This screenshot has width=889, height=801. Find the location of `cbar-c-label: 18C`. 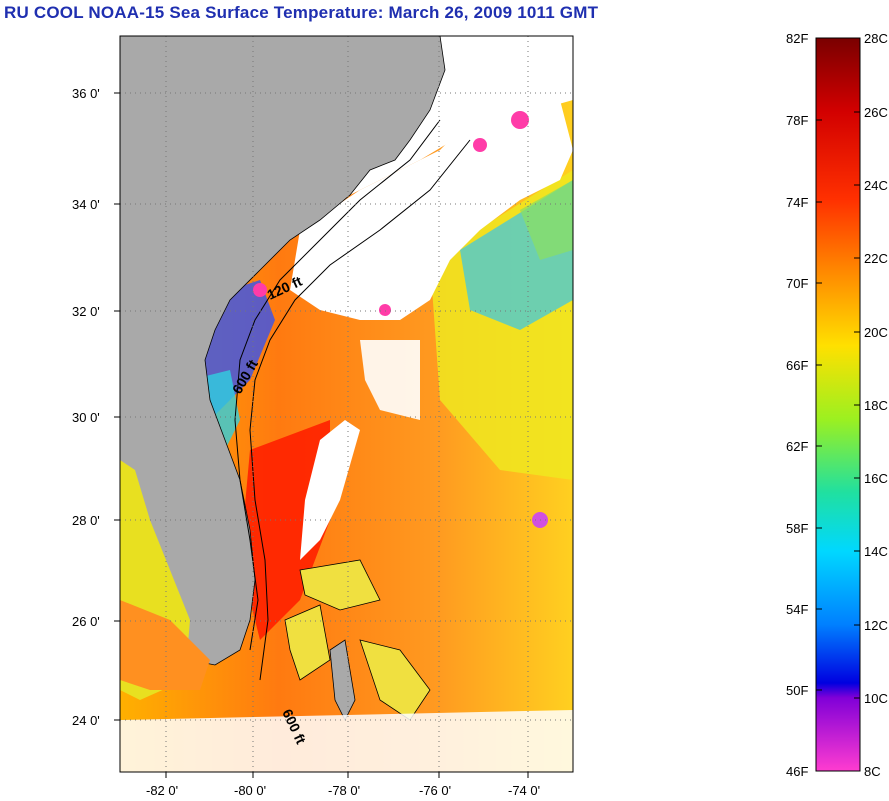

cbar-c-label: 18C is located at coordinates (876, 405).